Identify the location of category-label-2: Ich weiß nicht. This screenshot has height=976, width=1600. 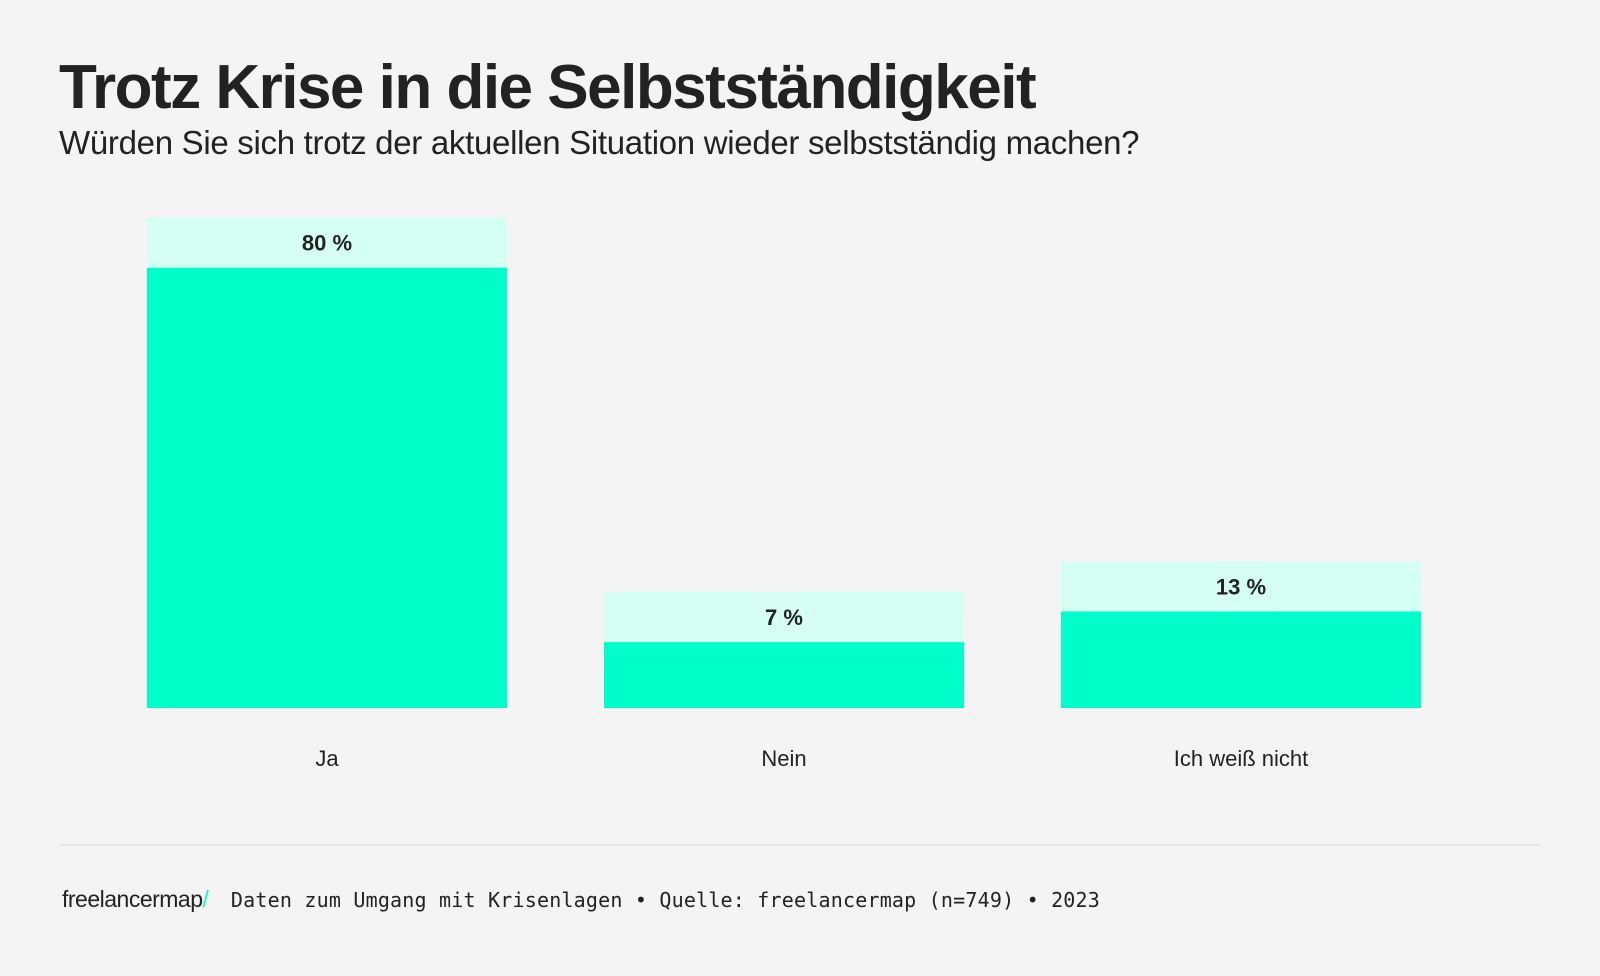
(1241, 758).